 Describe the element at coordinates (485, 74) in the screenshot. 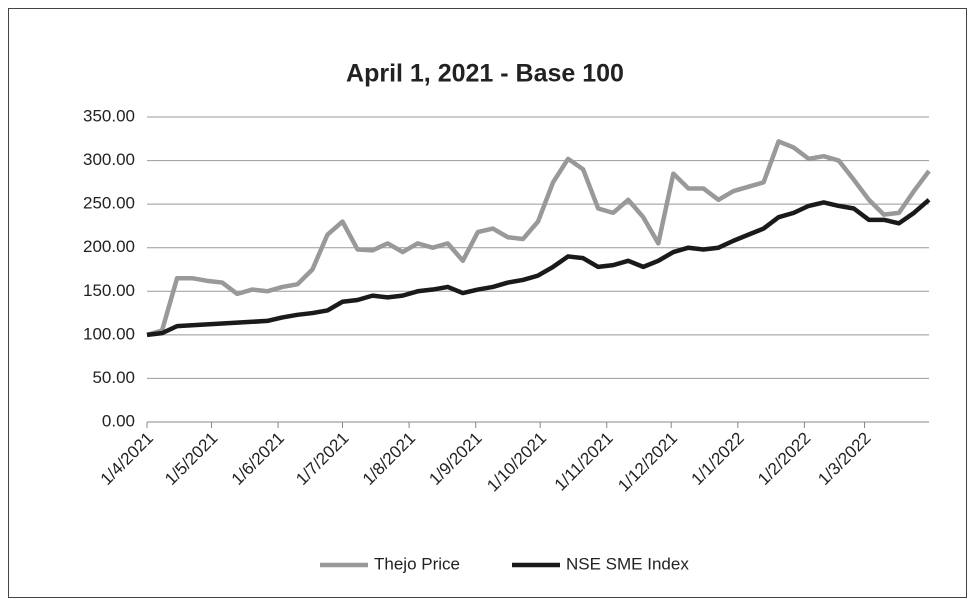

I see `chart-title: April 1, 2021 - Base 100` at that location.